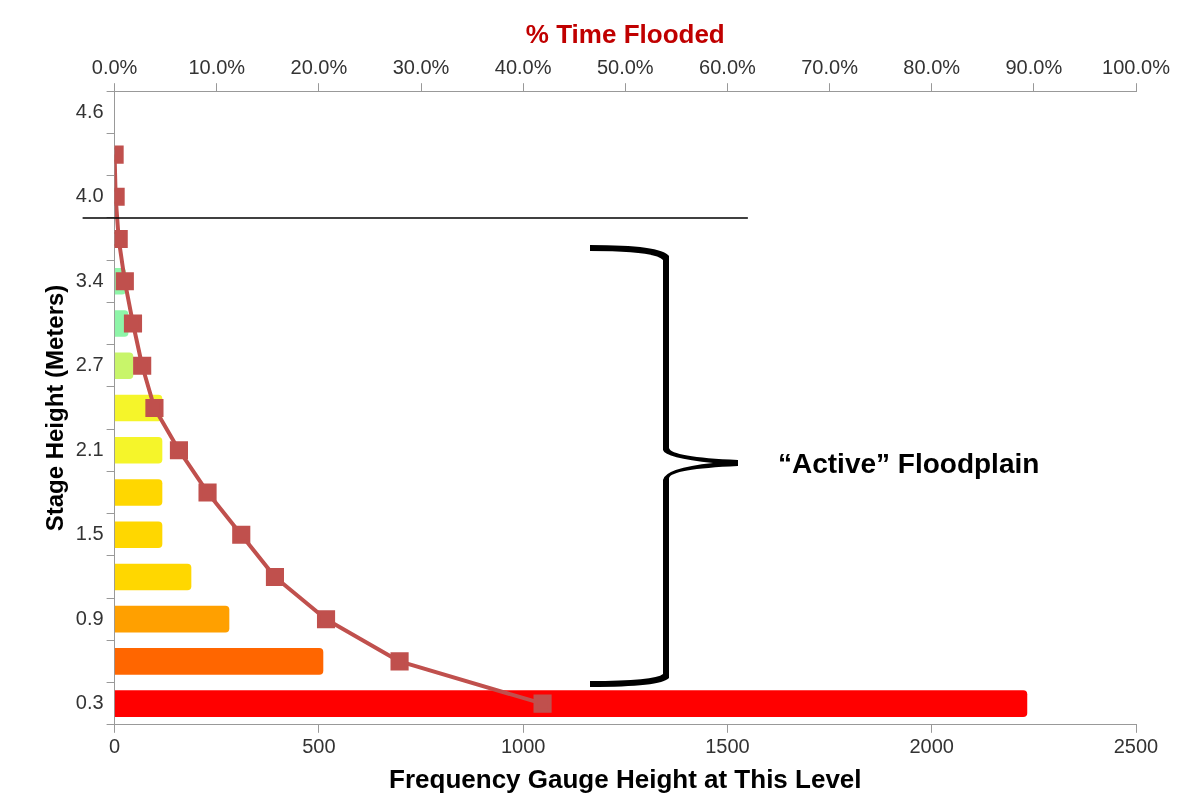 The width and height of the screenshot is (1192, 806). Describe the element at coordinates (89, 364) in the screenshot. I see `y-tick-label: 2.7` at that location.